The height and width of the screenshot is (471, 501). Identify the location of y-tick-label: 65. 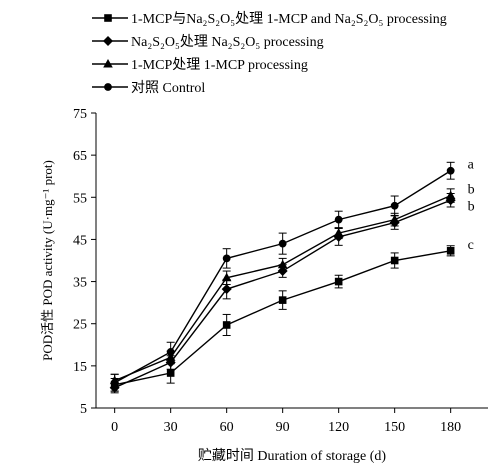
(80, 156).